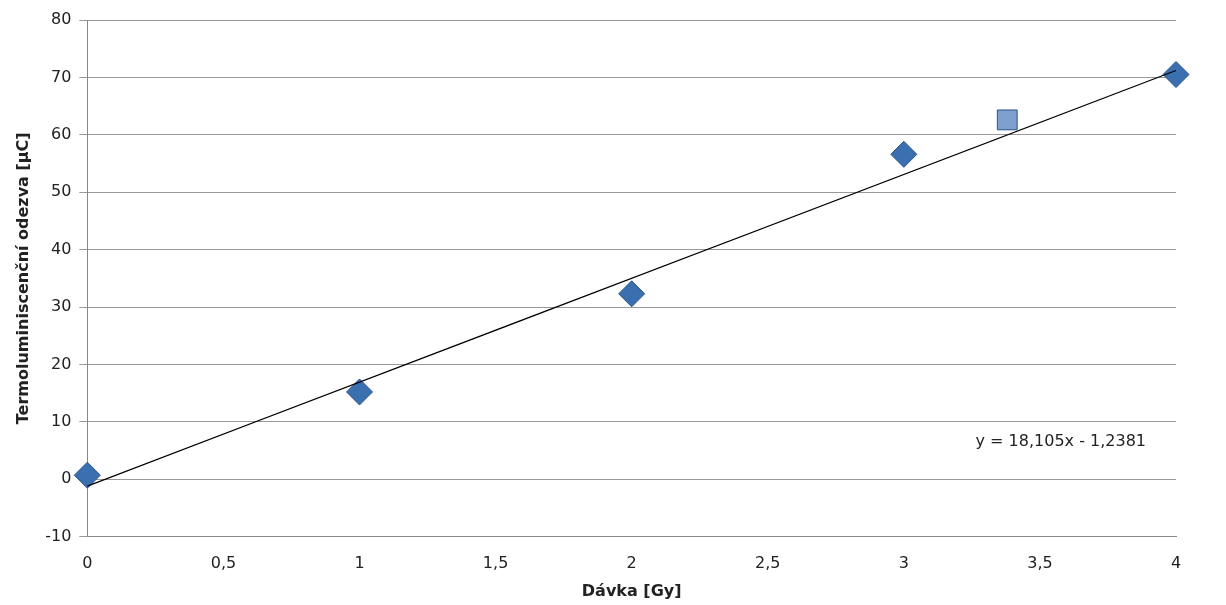 The image size is (1226, 605). I want to click on x-tick-label: 2,5, so click(768, 563).